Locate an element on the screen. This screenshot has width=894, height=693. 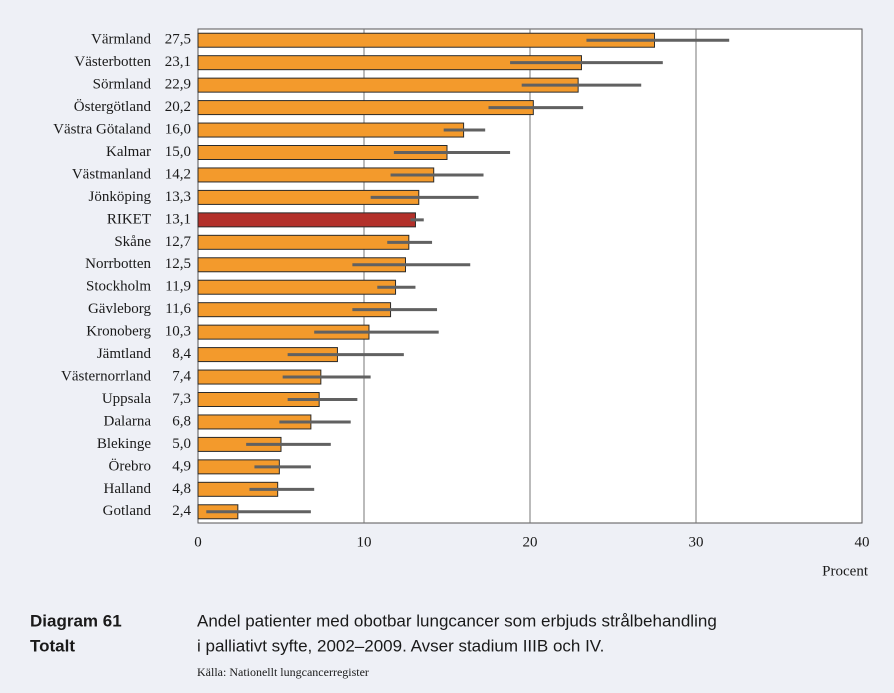
category-label: Skåne is located at coordinates (132, 242).